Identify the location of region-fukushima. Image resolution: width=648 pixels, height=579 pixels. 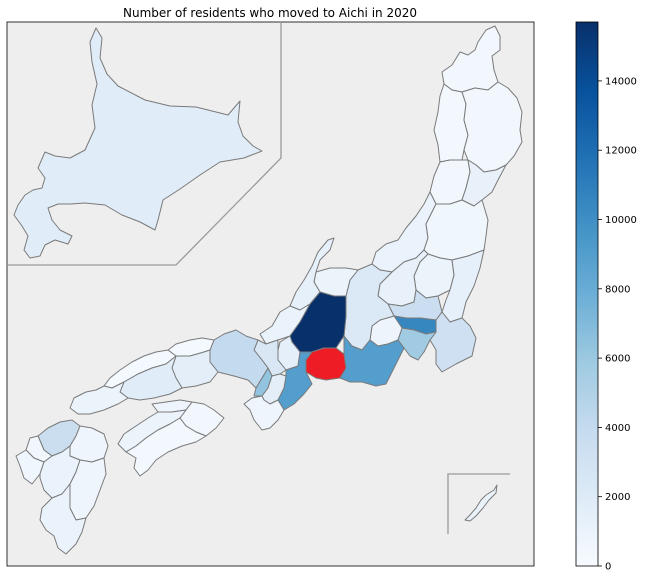
(456, 230).